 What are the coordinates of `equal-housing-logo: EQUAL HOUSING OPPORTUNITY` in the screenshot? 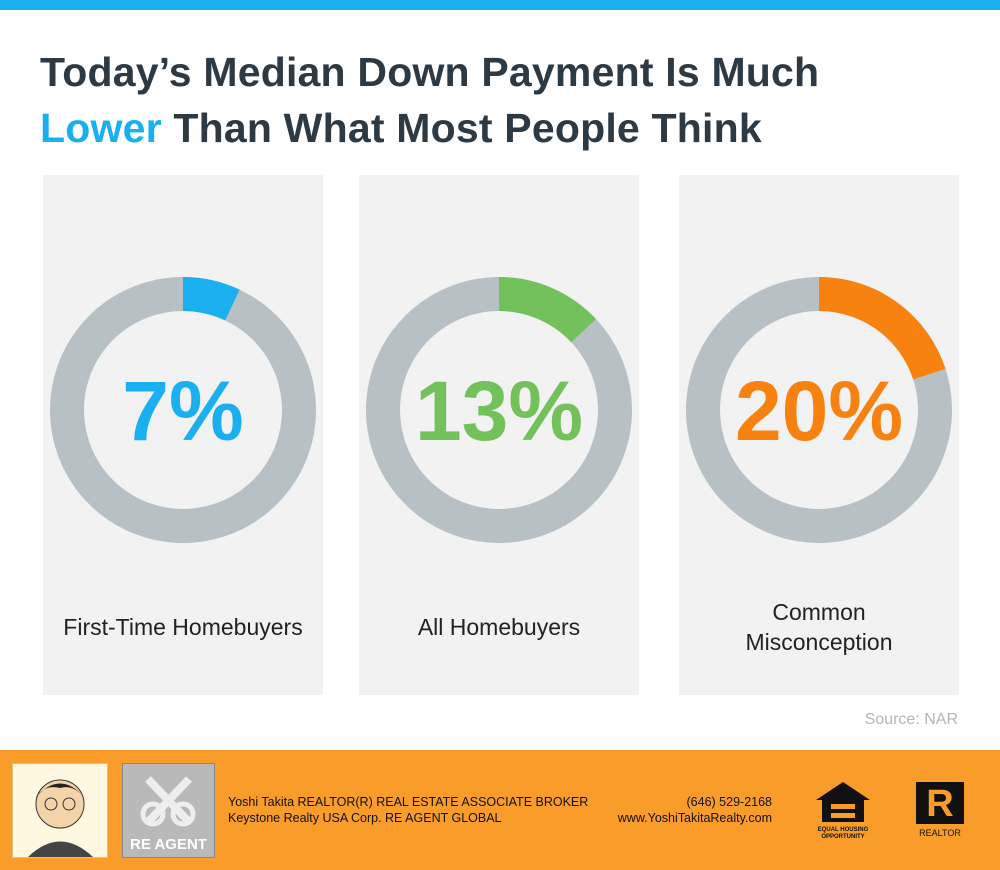 It's located at (843, 810).